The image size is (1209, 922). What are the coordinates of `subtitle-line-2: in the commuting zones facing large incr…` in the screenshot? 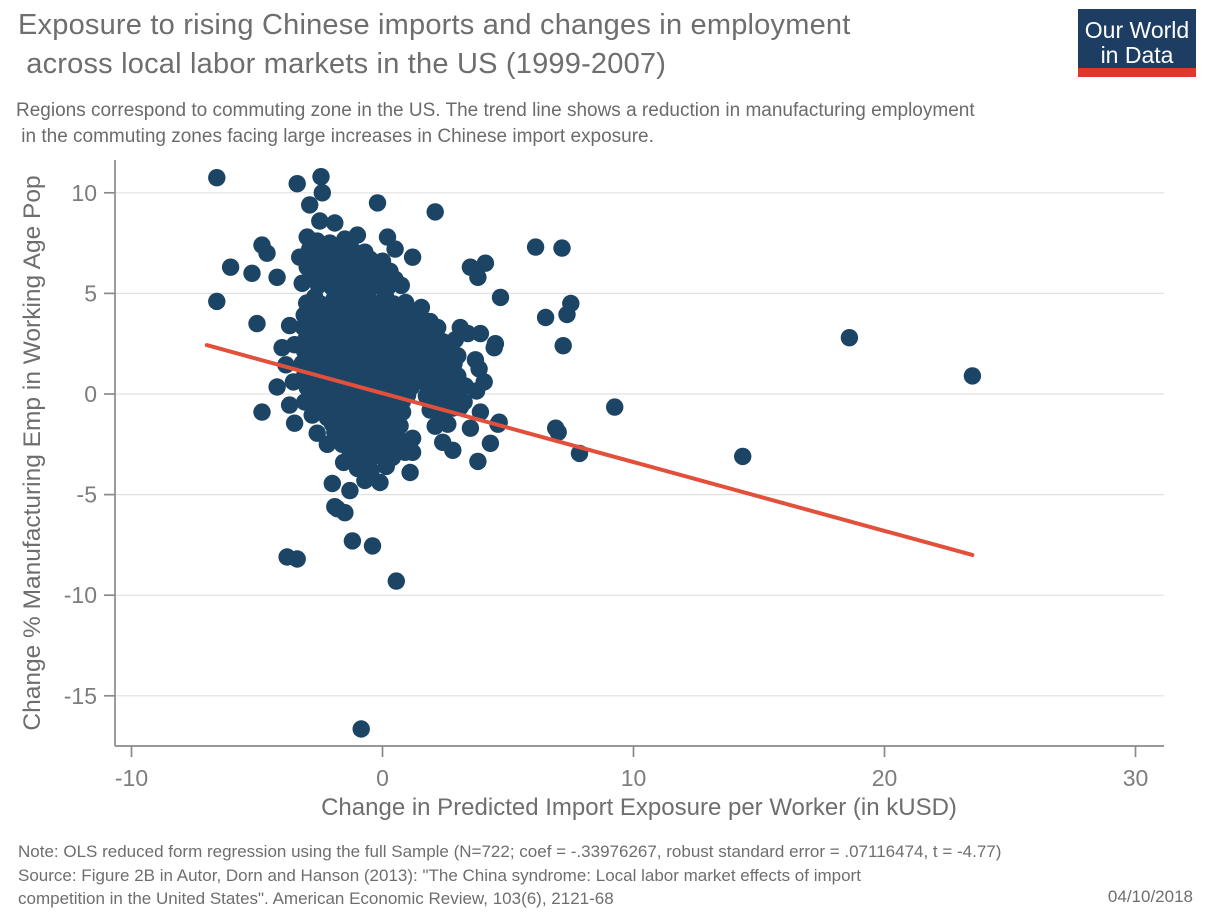 It's located at (335, 136).